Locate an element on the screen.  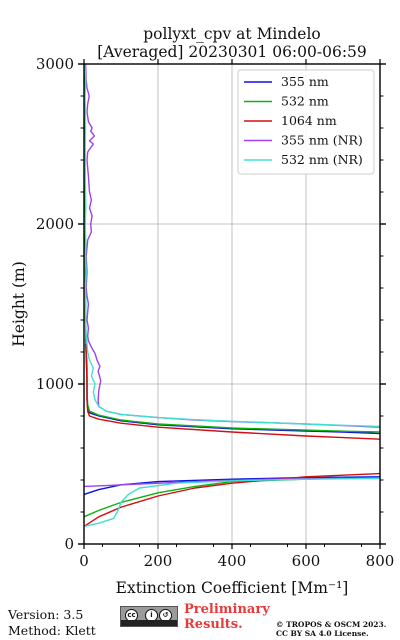
legend-label: 1064 nm is located at coordinates (309, 120).